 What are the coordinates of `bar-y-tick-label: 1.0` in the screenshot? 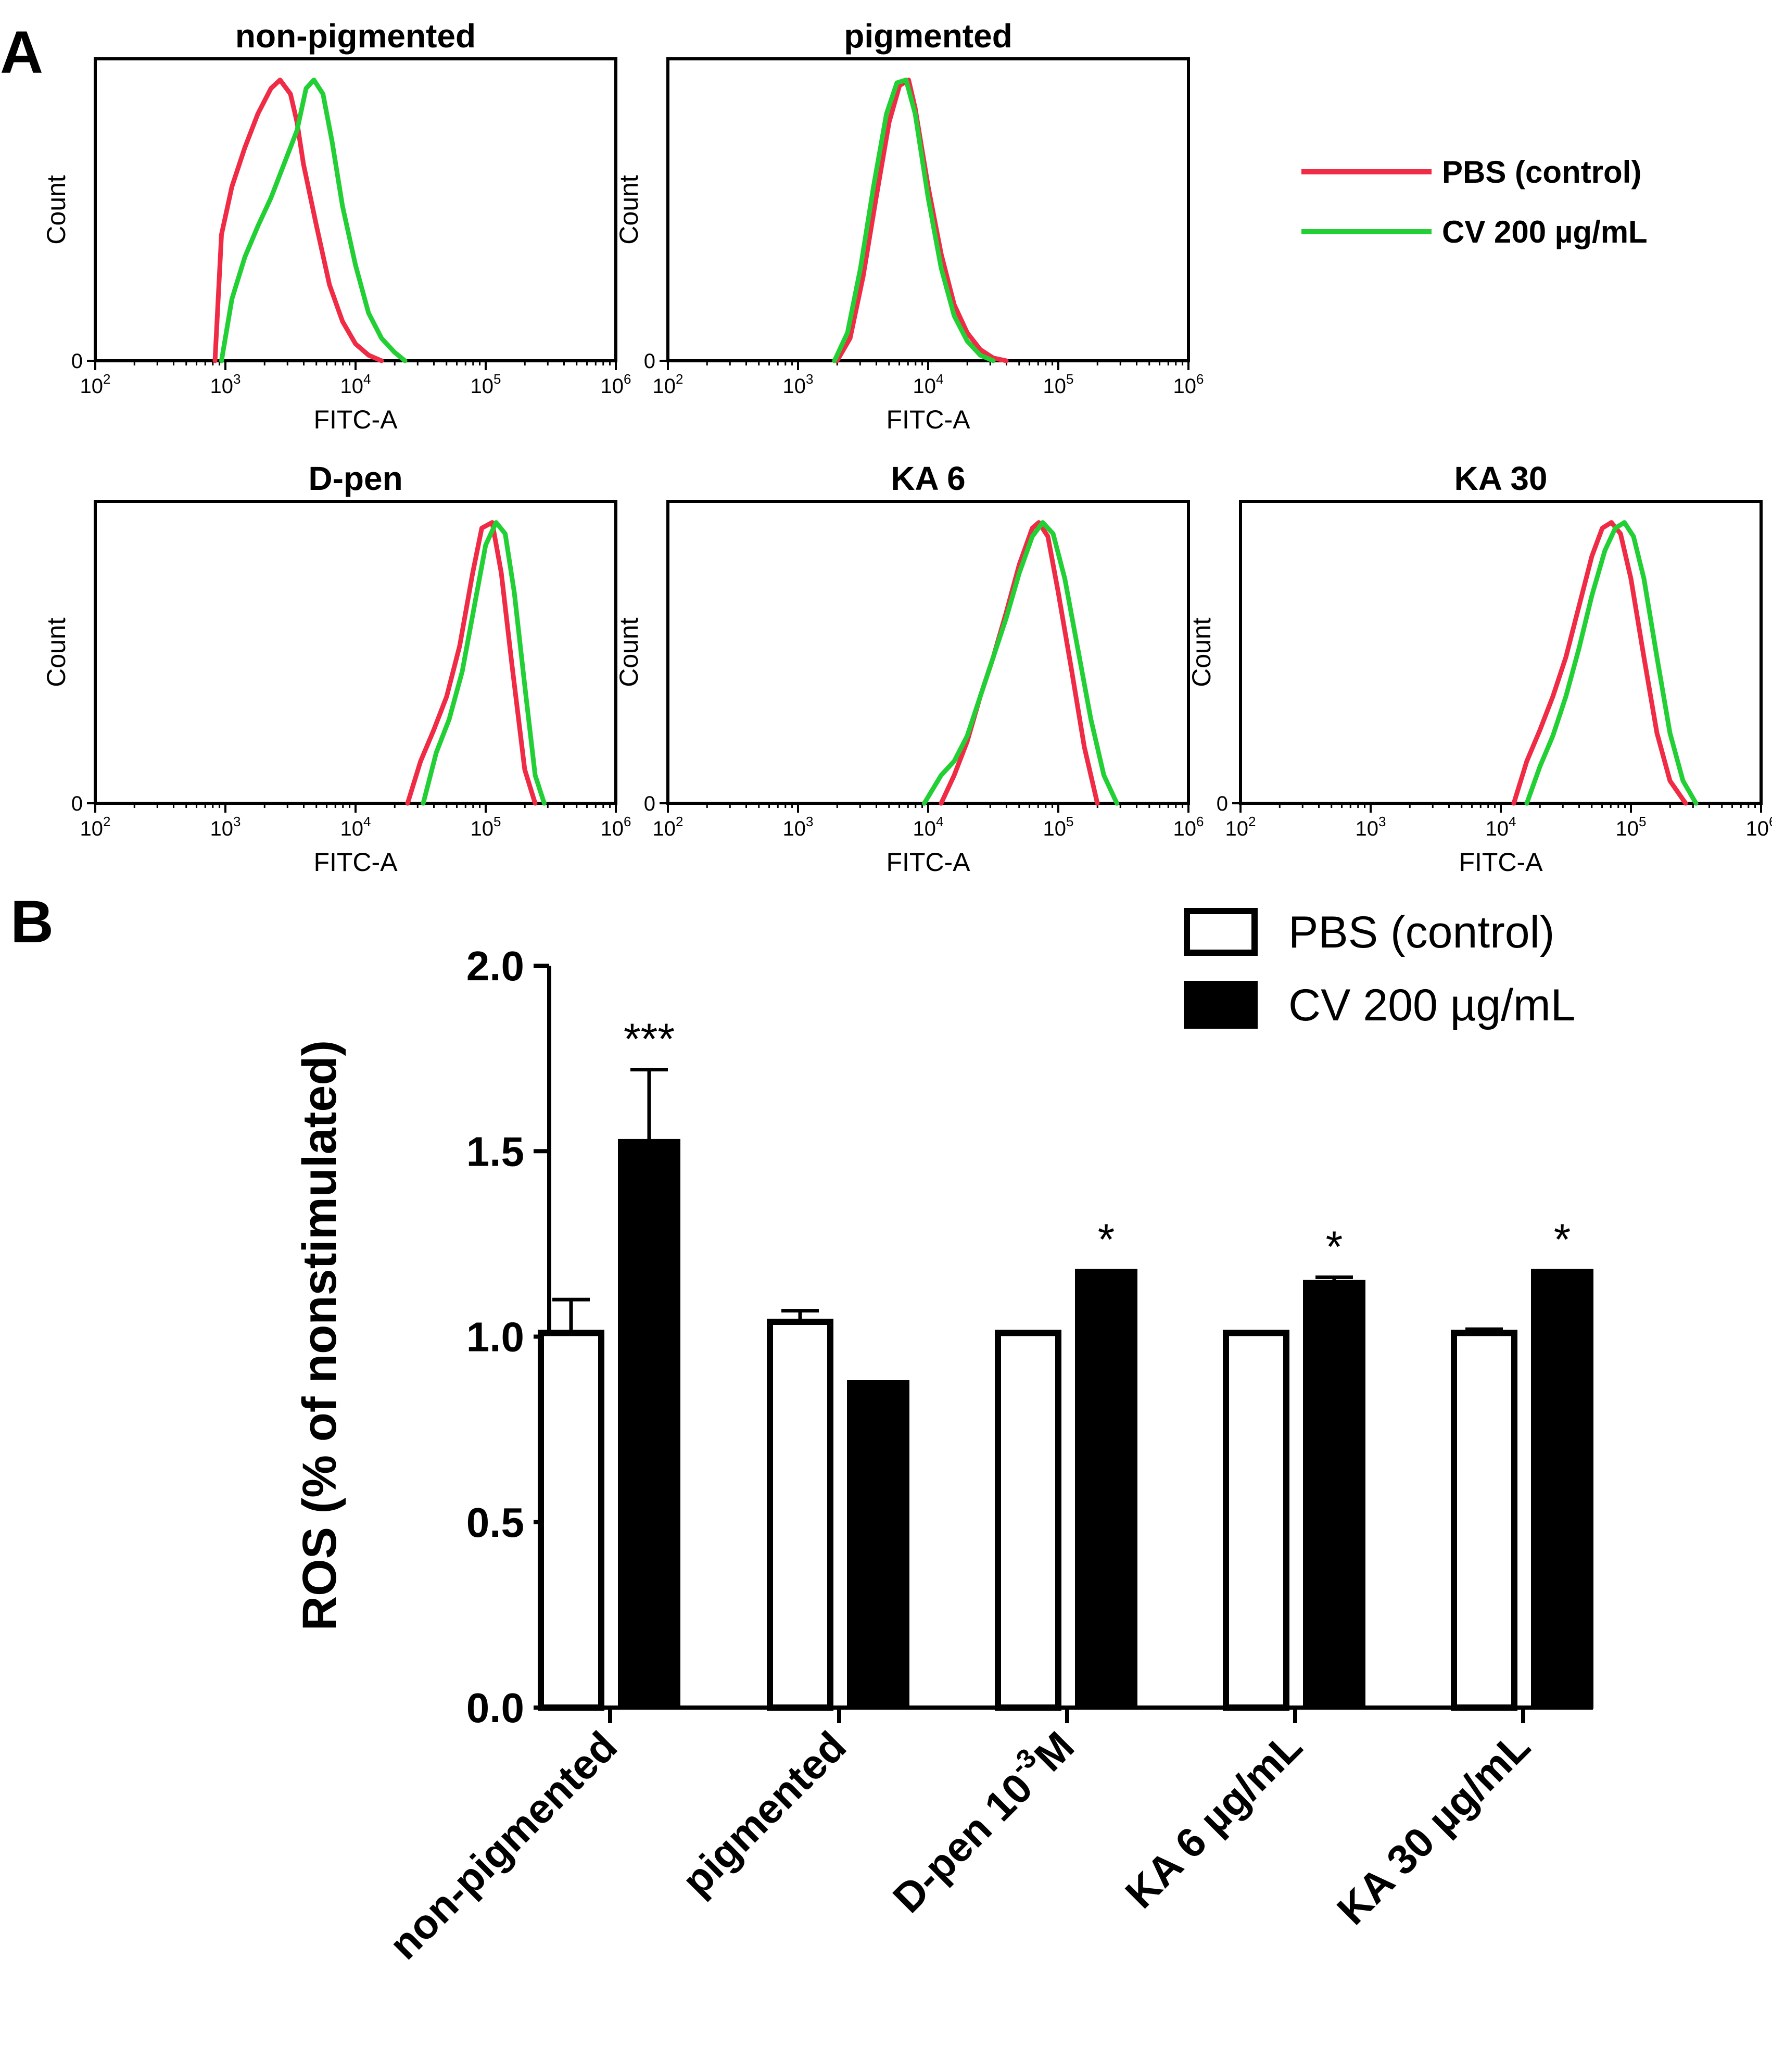 It's located at (495, 1337).